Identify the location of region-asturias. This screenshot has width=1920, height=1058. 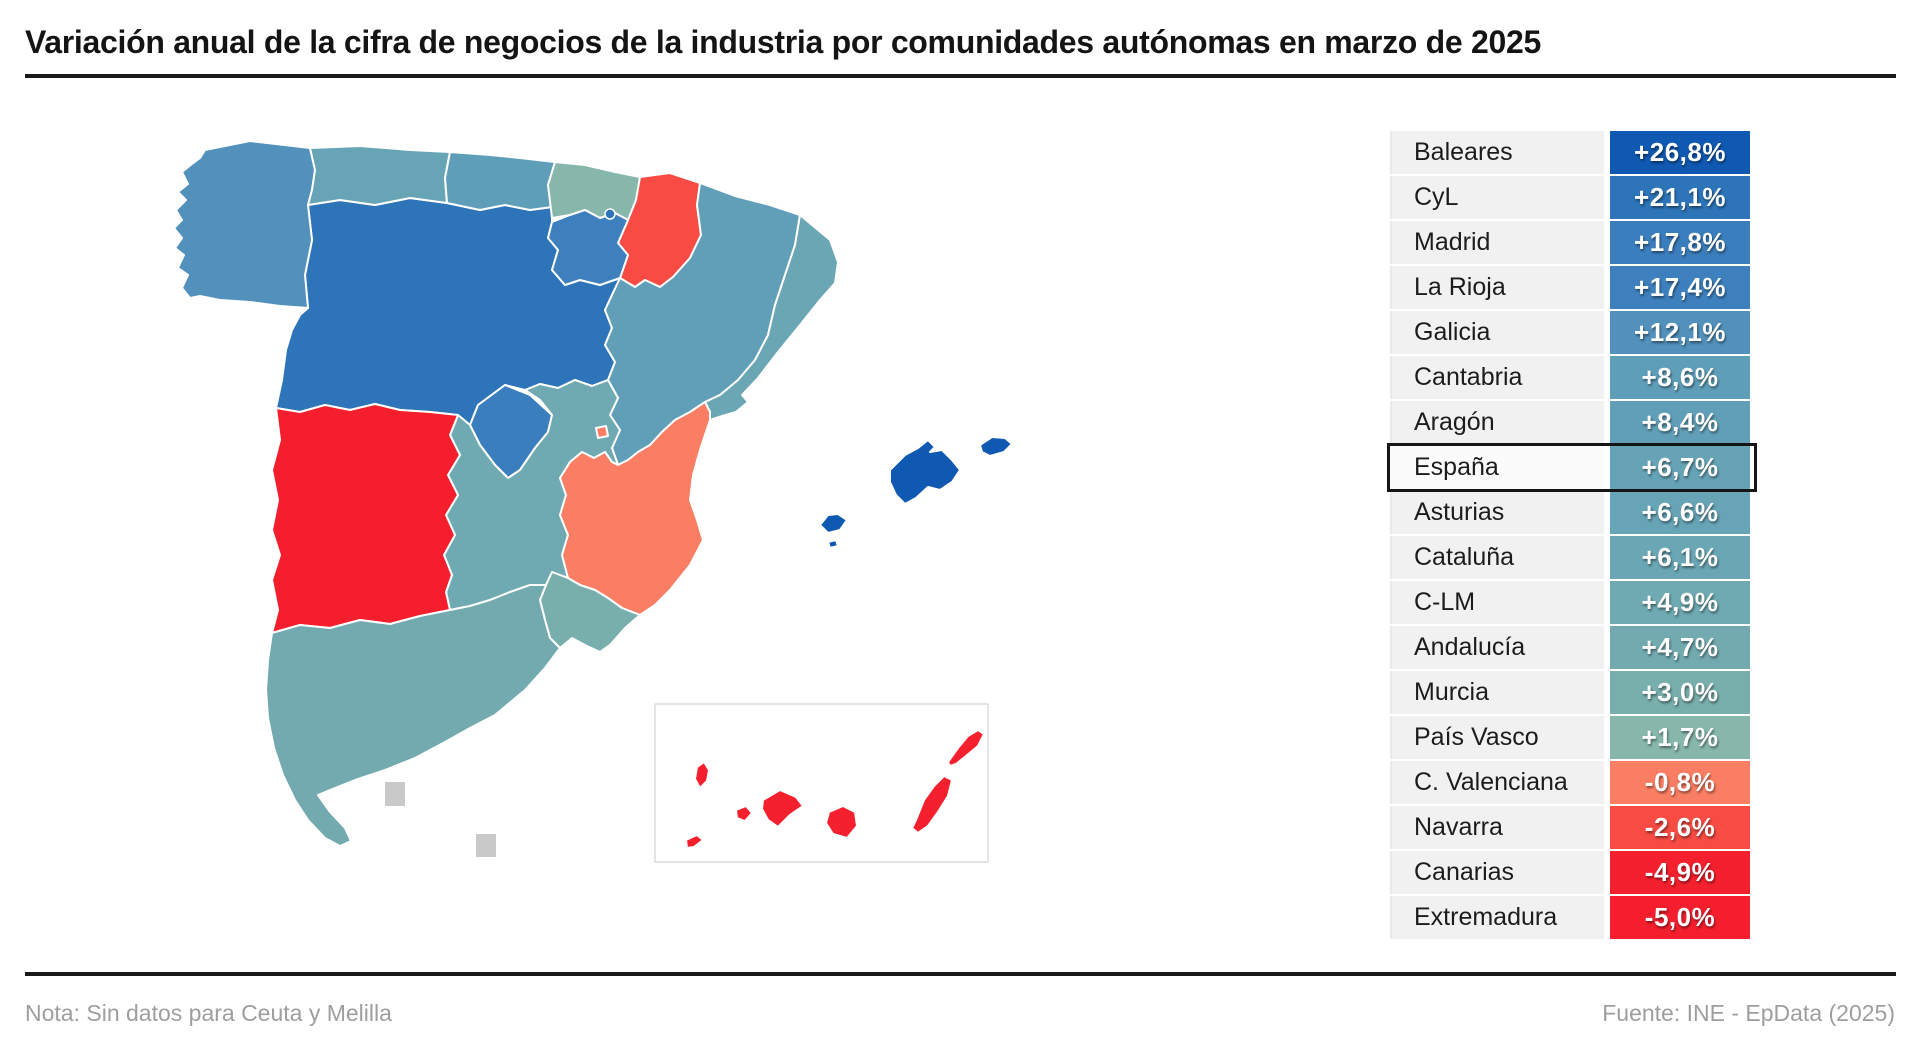
(379, 175).